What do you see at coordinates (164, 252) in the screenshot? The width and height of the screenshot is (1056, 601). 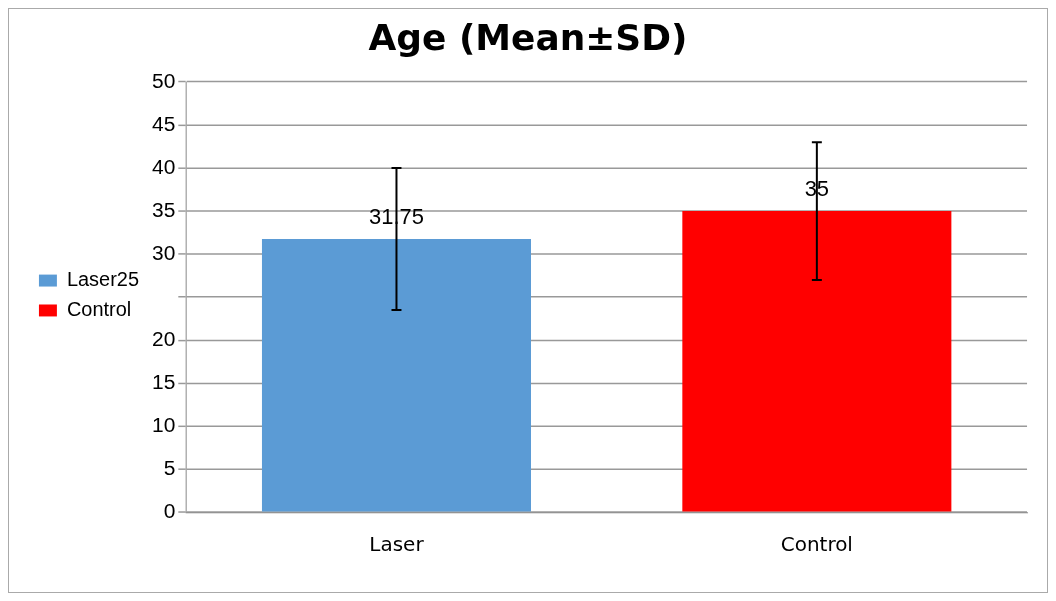 I see `y-tick-label: 30` at bounding box center [164, 252].